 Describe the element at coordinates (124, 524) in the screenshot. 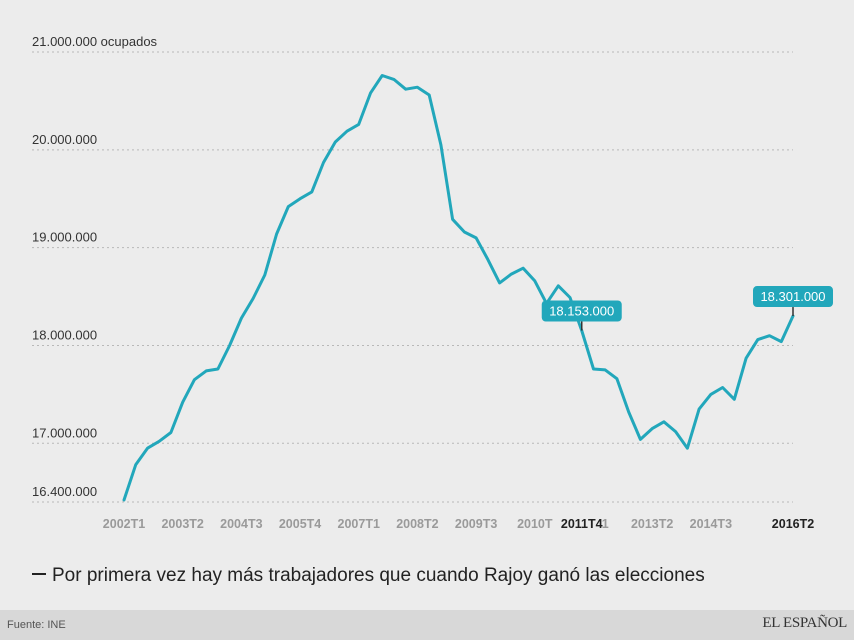

I see `x-tick-label: 2002T1` at that location.